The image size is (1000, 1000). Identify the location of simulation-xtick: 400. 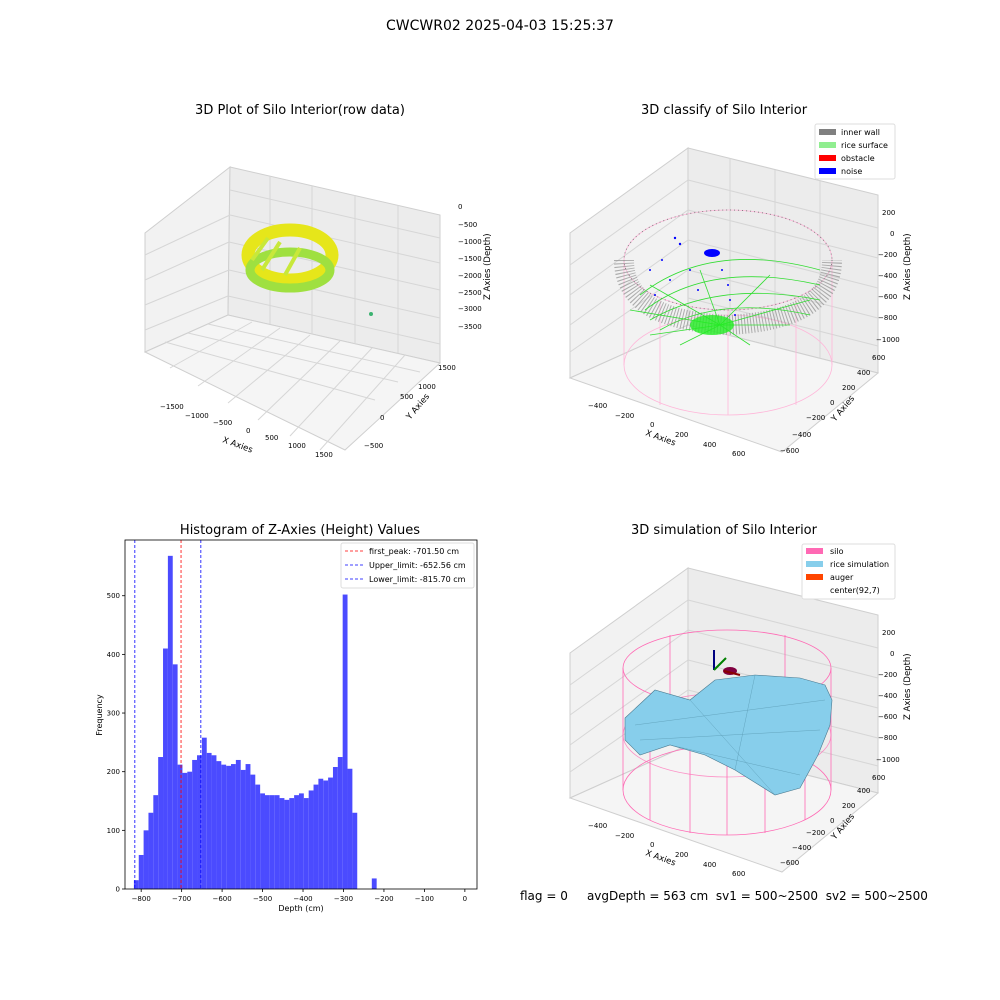
(709, 865).